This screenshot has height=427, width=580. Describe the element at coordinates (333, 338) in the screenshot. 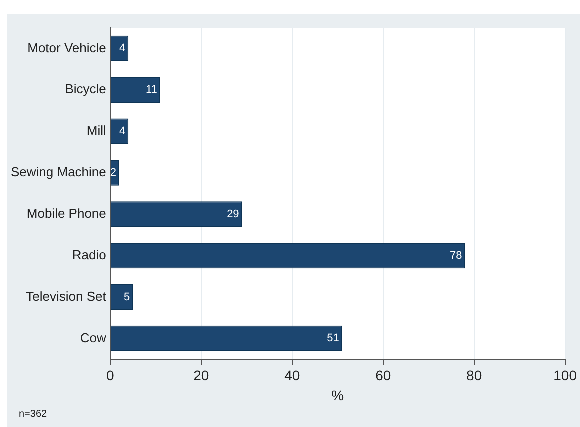

I see `data-label: 51` at that location.